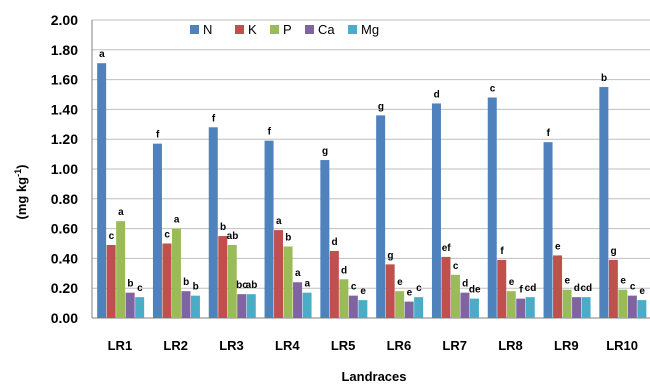 This screenshot has height=385, width=650. What do you see at coordinates (521, 308) in the screenshot?
I see `bar-ca-lr8` at bounding box center [521, 308].